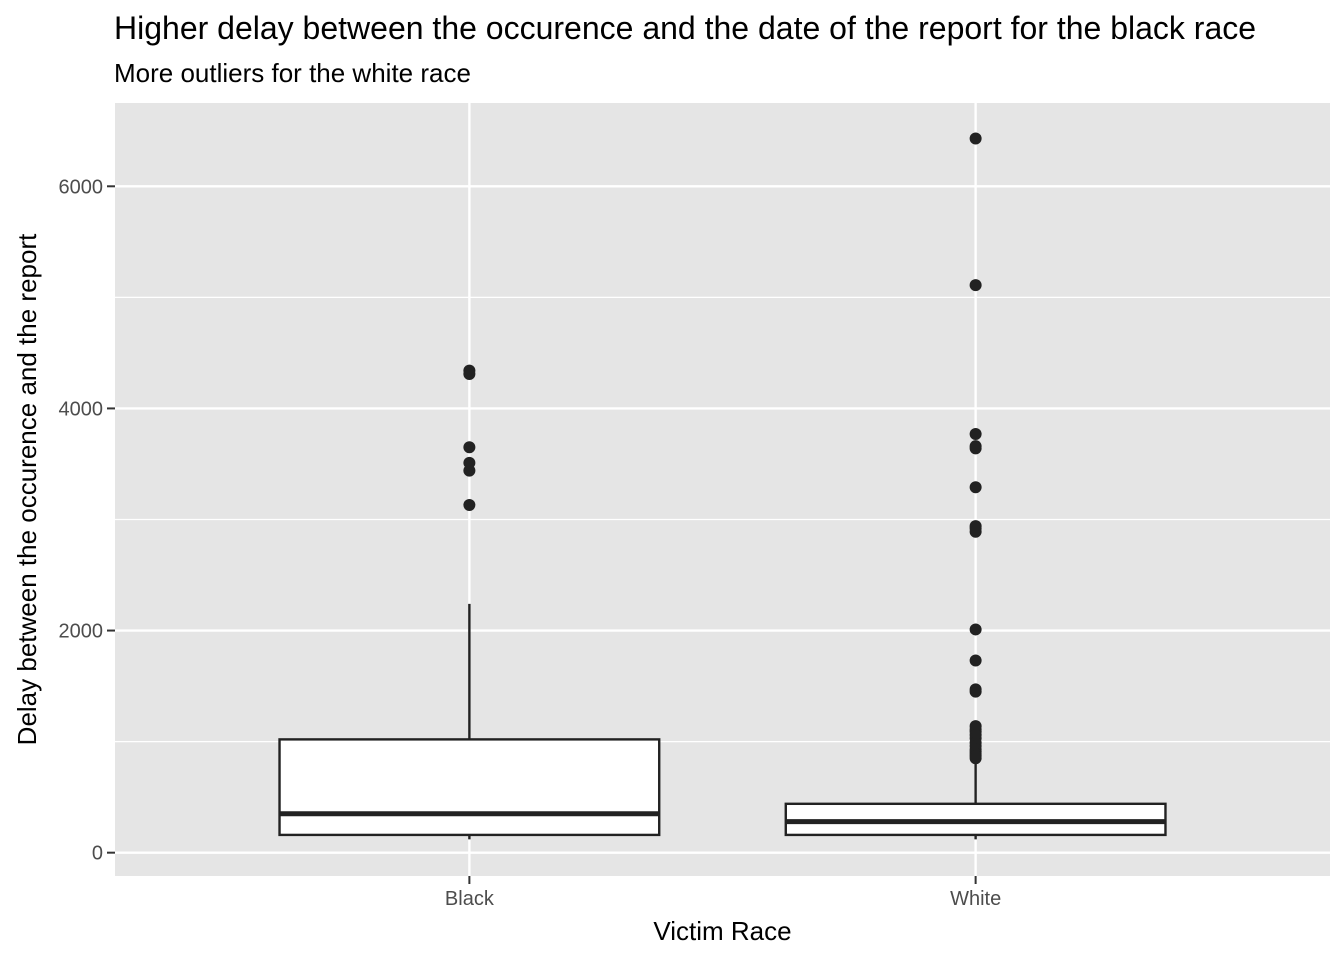  What do you see at coordinates (81, 632) in the screenshot?
I see `y-tick-label: 2000` at bounding box center [81, 632].